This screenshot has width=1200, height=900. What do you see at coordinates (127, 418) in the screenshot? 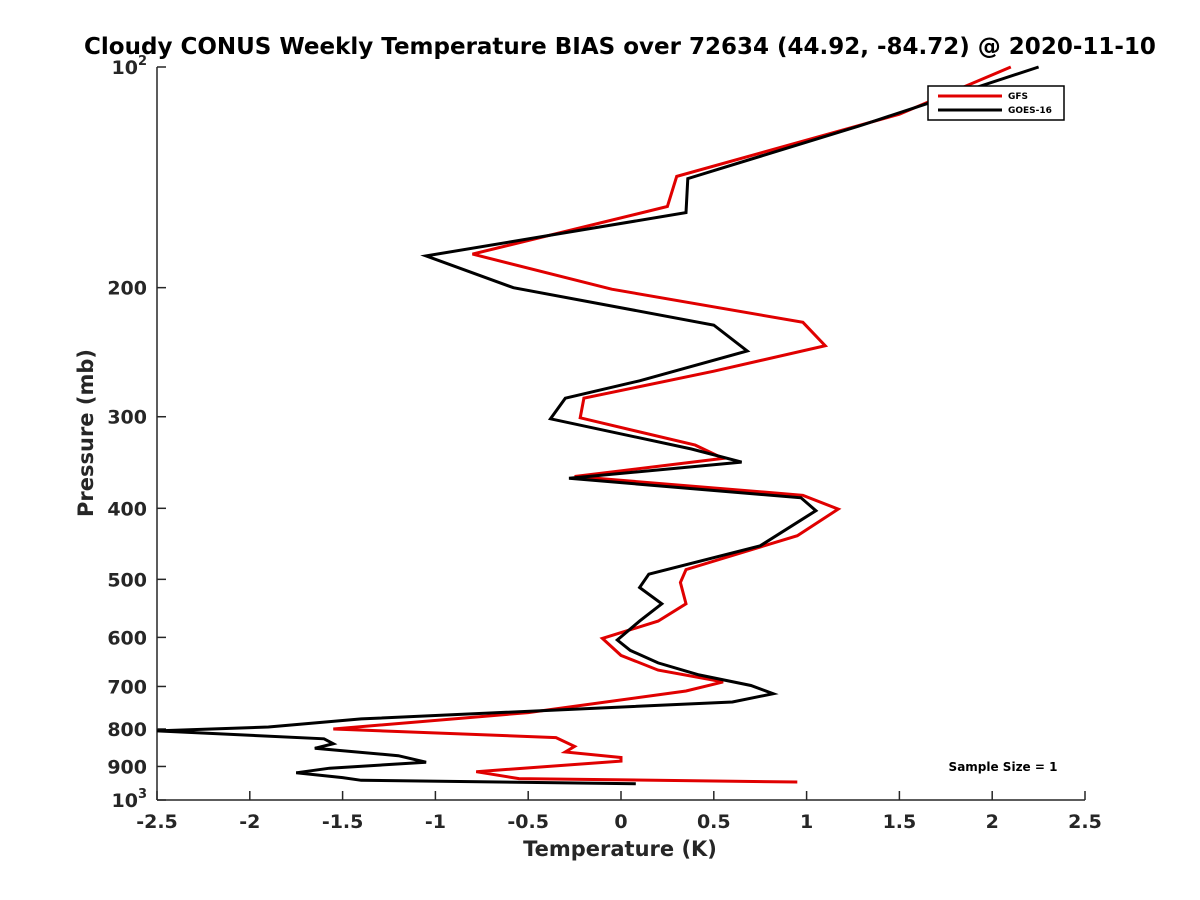
I see `y-tick-label: 300` at bounding box center [127, 418].